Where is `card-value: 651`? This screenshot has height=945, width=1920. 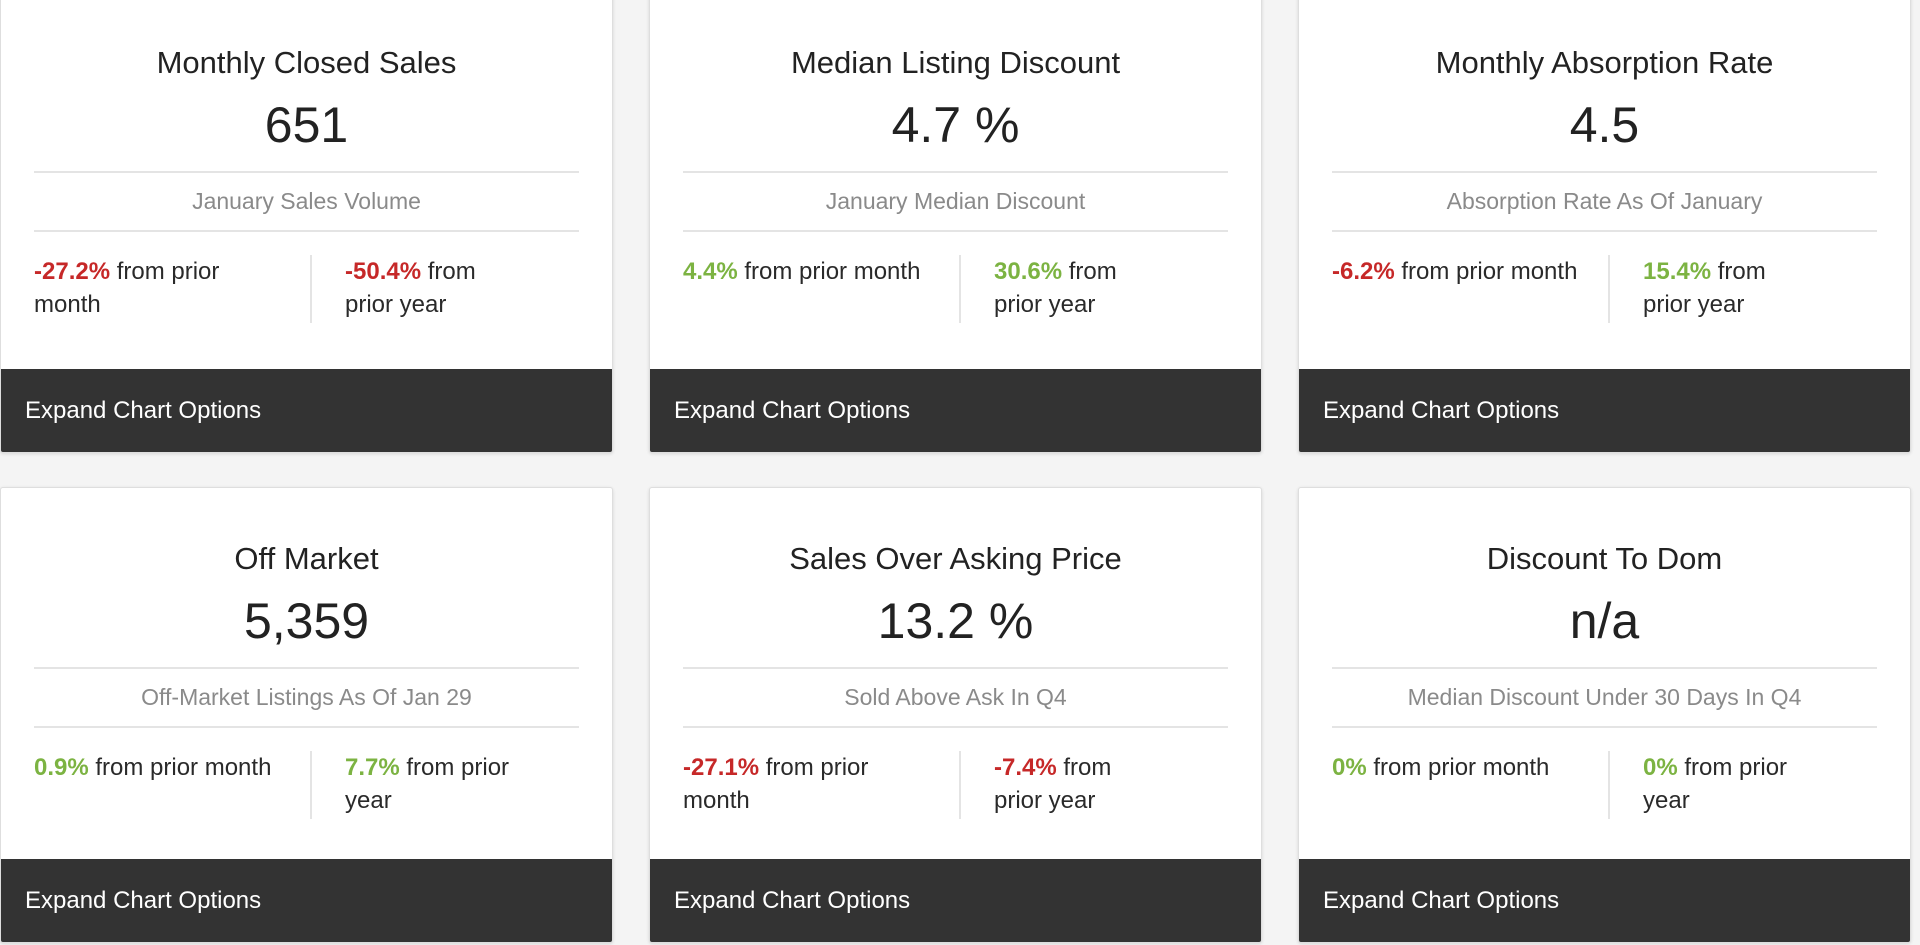
card-value: 651 is located at coordinates (306, 125).